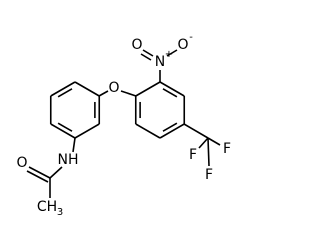 Image resolution: width=320 pixels, height=250 pixels. Describe the element at coordinates (191, 37) in the screenshot. I see `charge: -` at that location.